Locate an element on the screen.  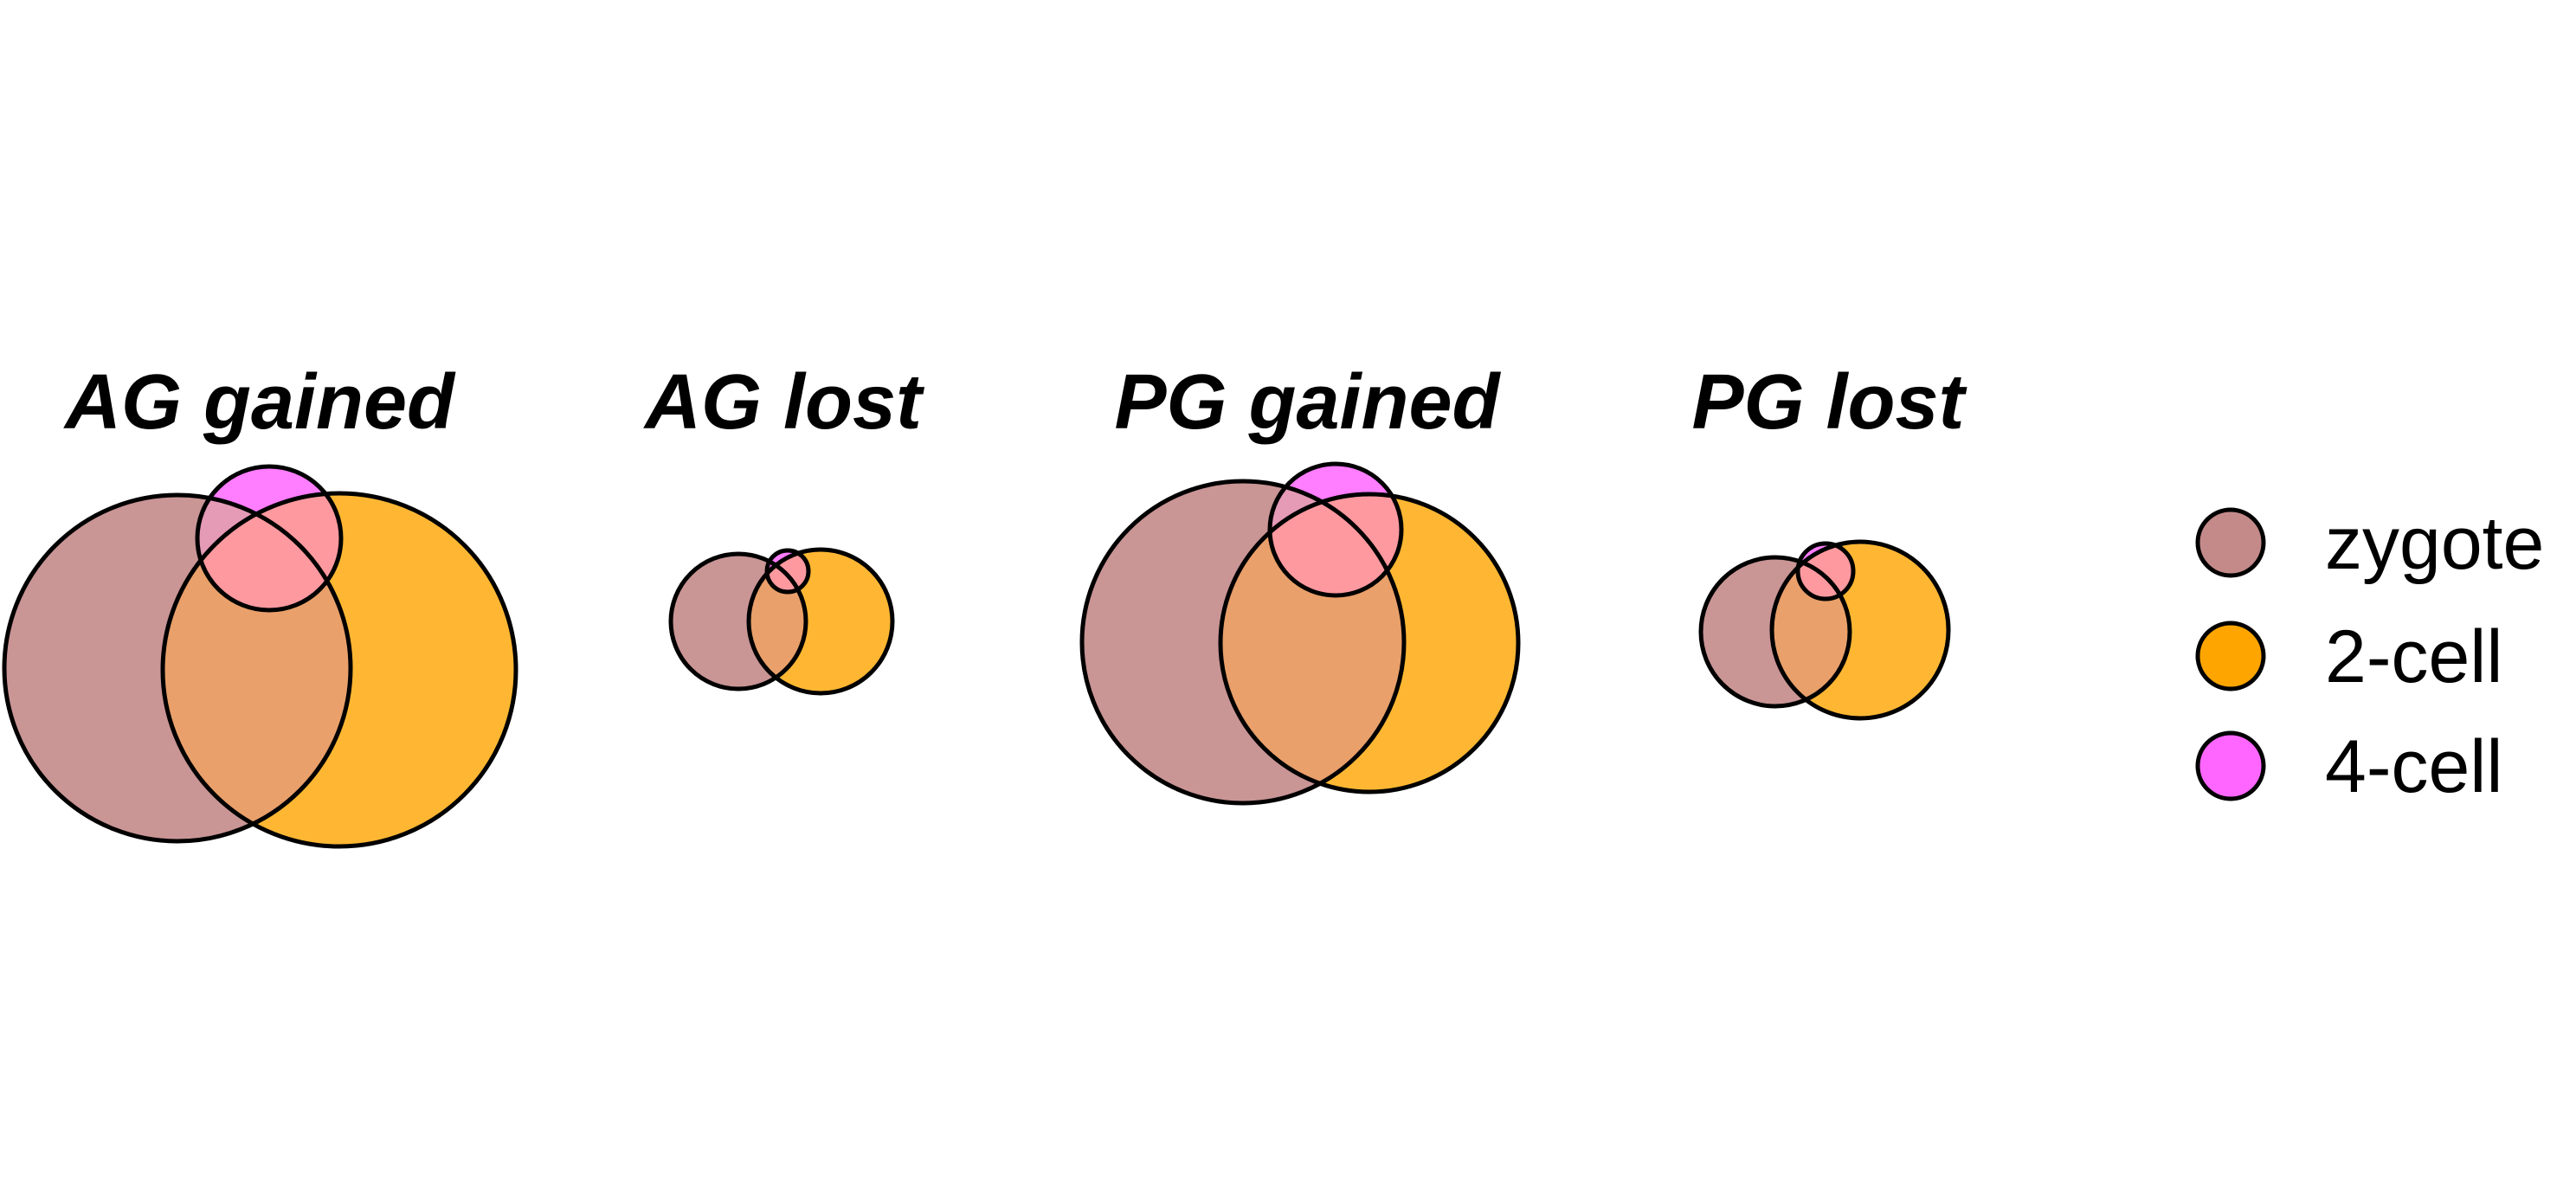
legend-label: 2-cell is located at coordinates (2414, 656).